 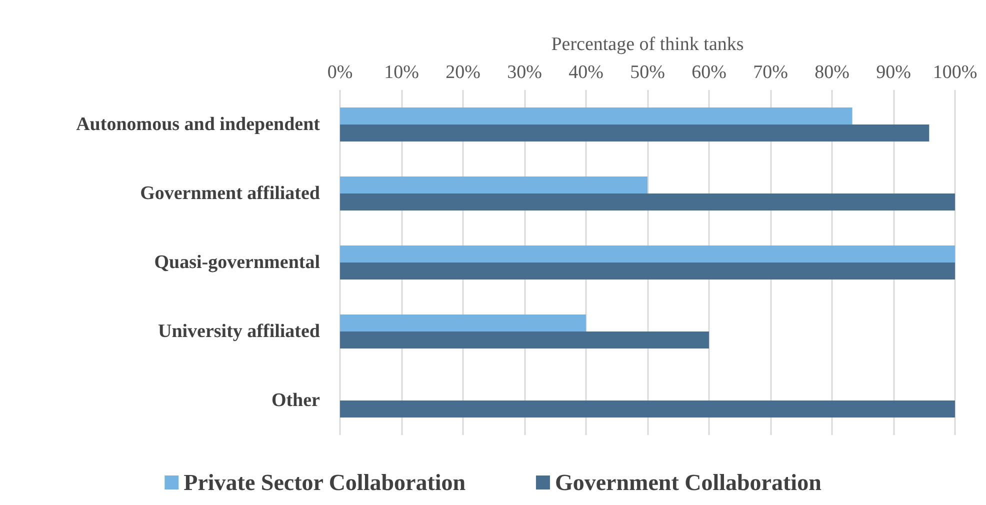 I want to click on y-tick-label: Autonomous and independent, so click(x=198, y=124).